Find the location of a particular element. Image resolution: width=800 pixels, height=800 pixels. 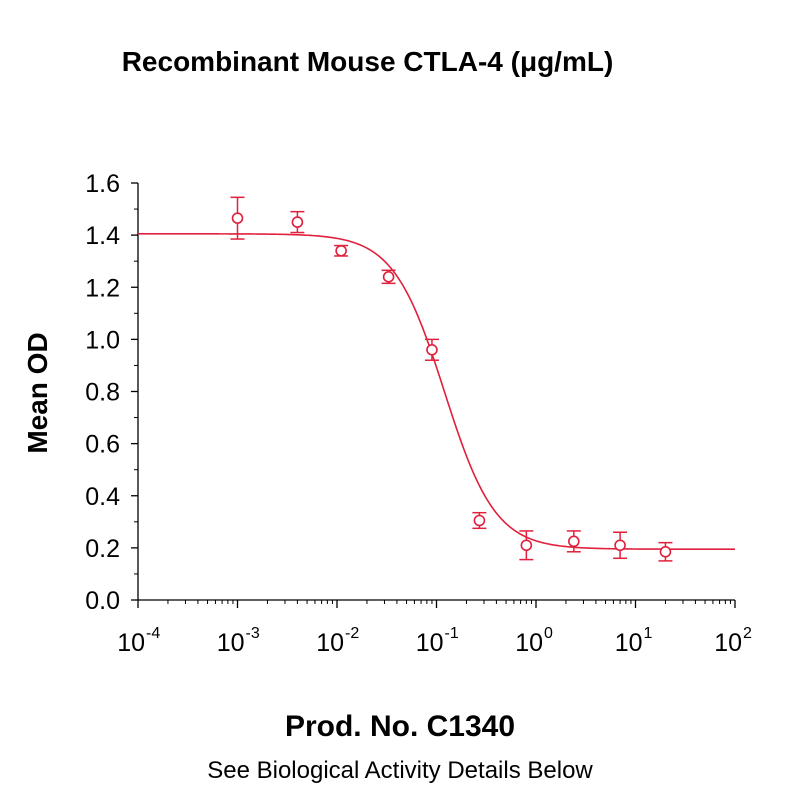

y-tick-label: 0.4 is located at coordinates (102, 497).